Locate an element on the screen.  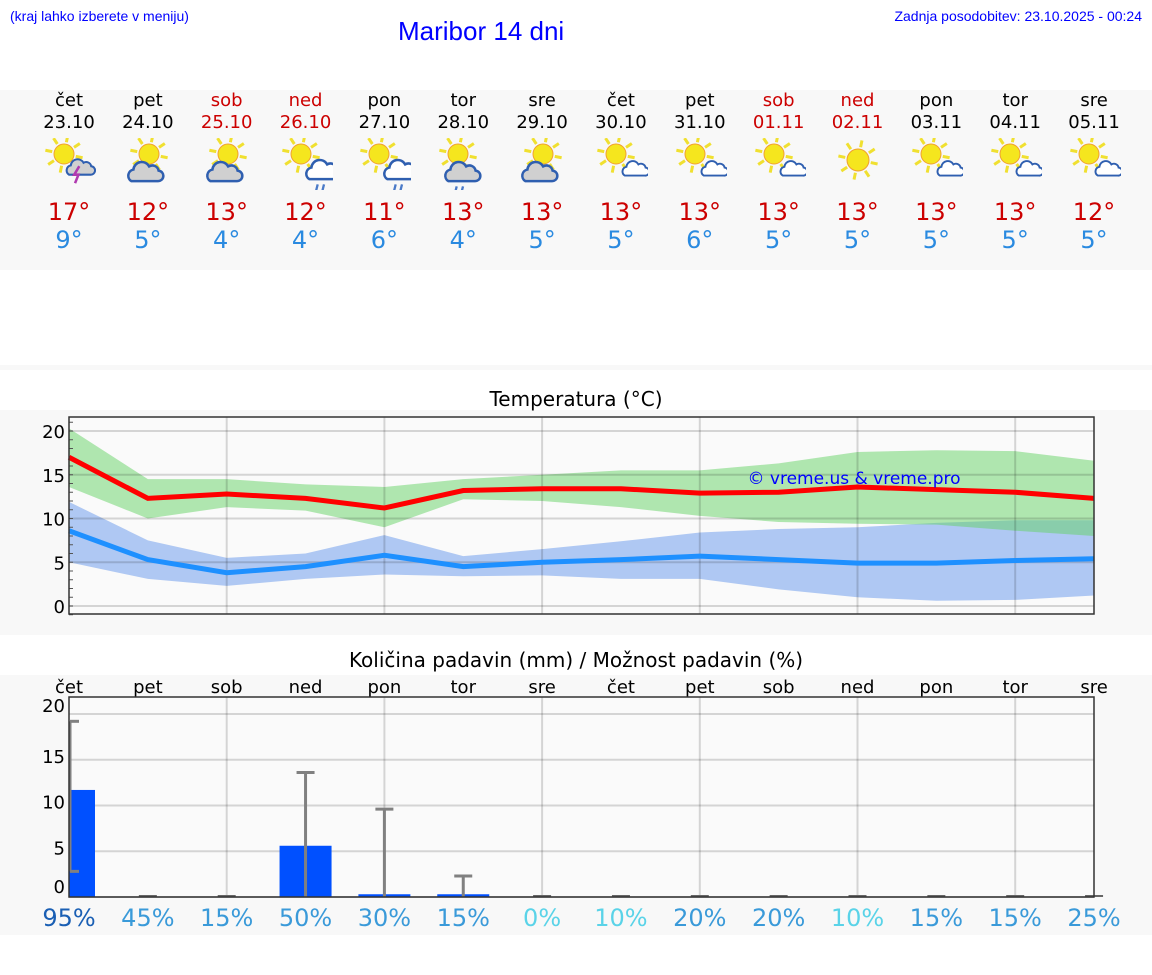
day-date: 03.11 is located at coordinates (936, 122).